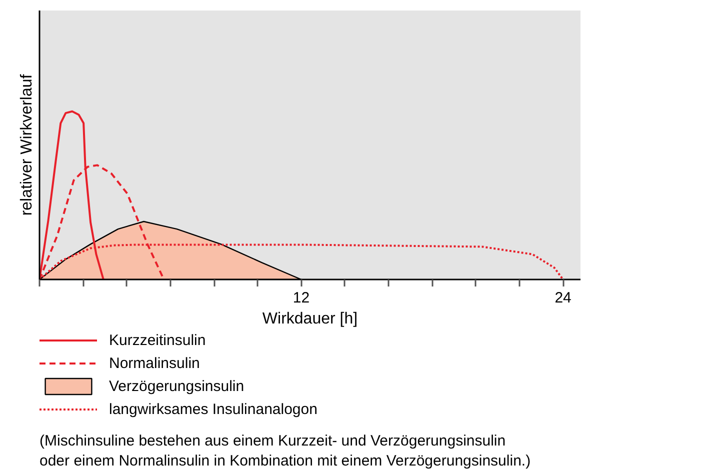  Describe the element at coordinates (310, 319) in the screenshot. I see `x-axis-title: Wirkdauer [h]` at that location.